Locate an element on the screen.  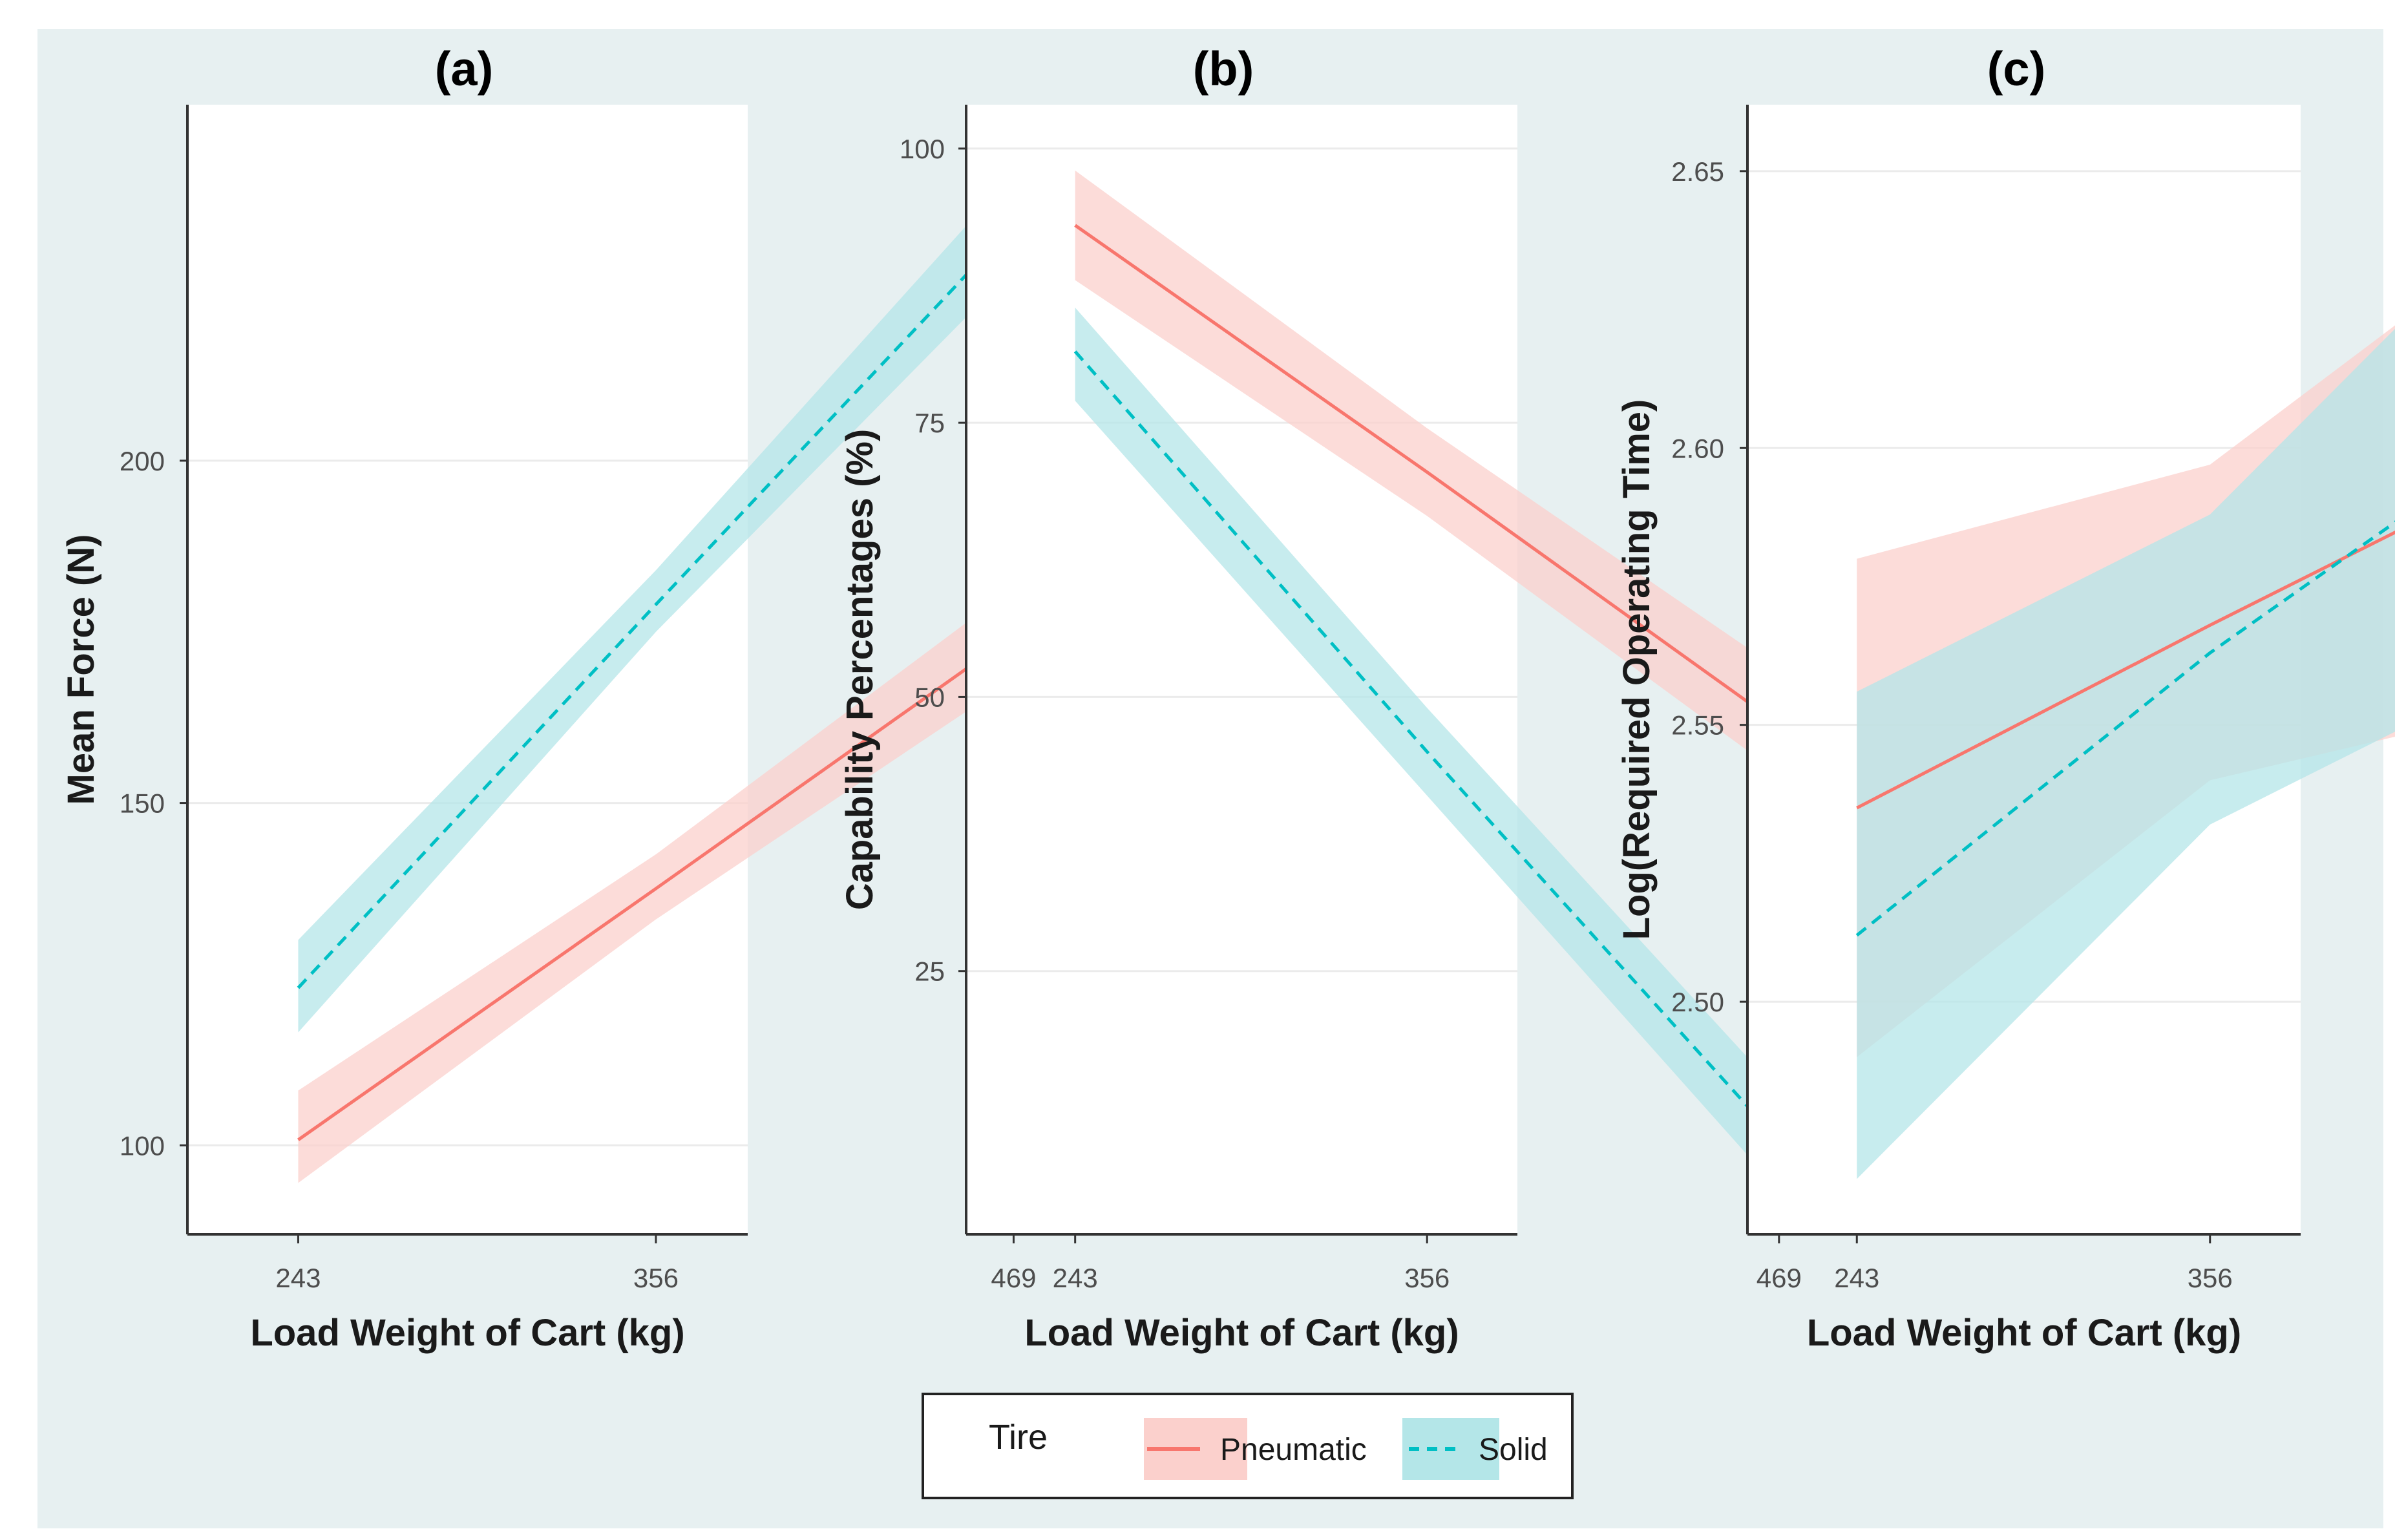
confidence-band-pneumatic is located at coordinates (656, 885).